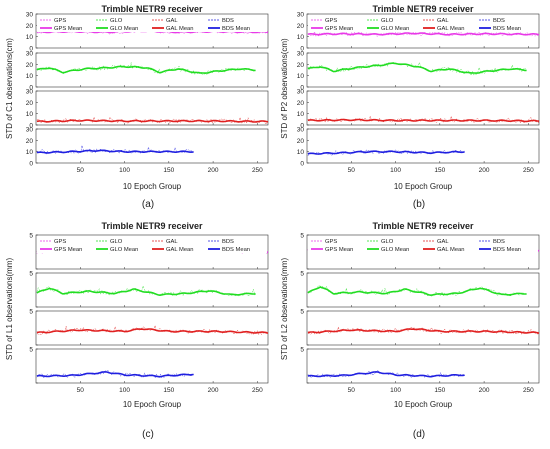 This screenshot has width=550, height=449. I want to click on x-tick-label: 100, so click(124, 390).